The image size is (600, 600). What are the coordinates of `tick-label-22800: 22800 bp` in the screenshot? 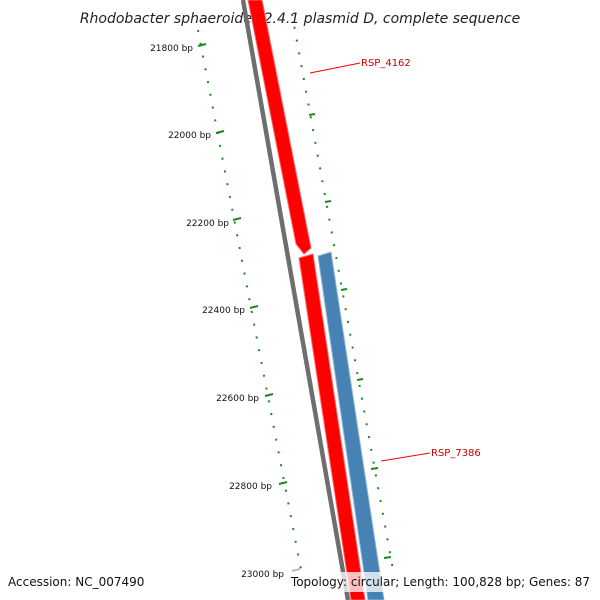 It's located at (250, 487).